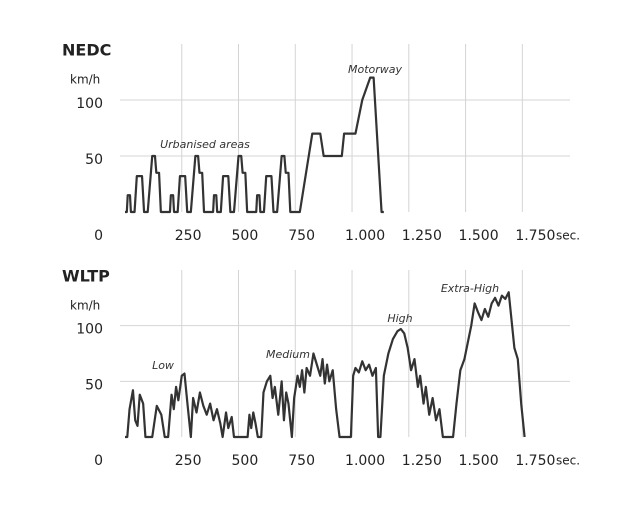 This screenshot has width=640, height=516. I want to click on annotation: Motorway, so click(375, 69).